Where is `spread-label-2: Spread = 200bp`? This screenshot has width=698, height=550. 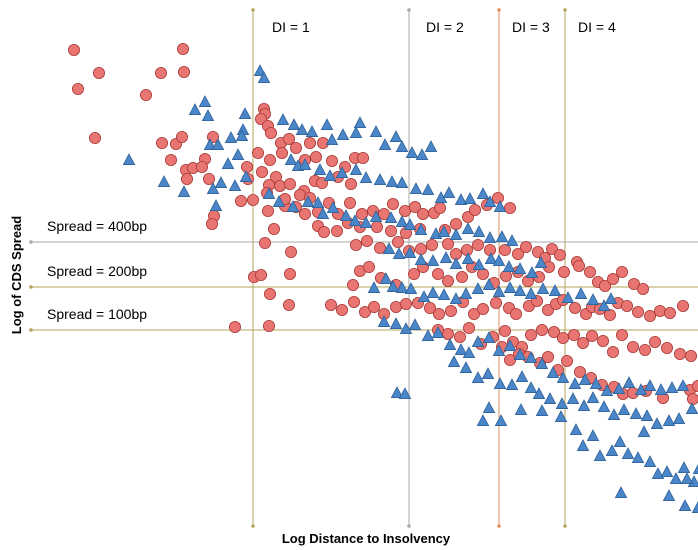 spread-label-2: Spread = 200bp is located at coordinates (97, 271).